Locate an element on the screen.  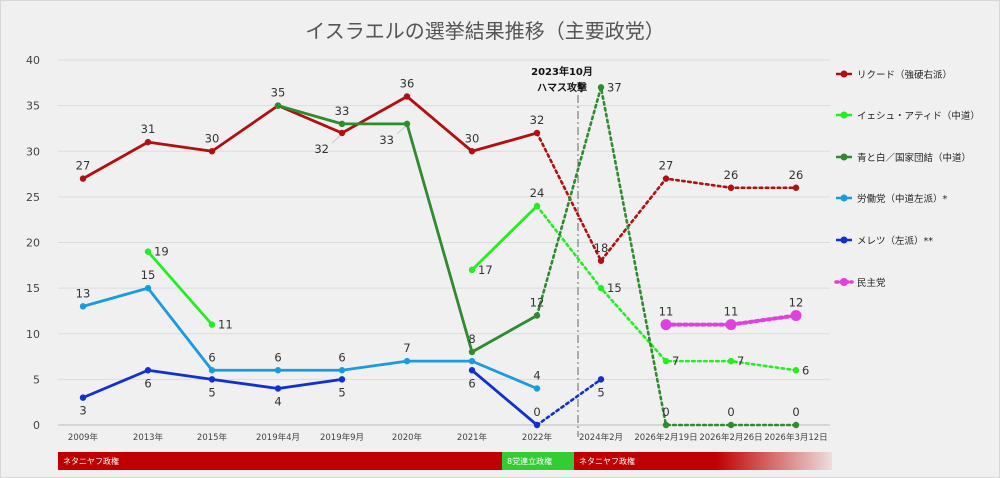
x-tick-label: 2019年4月 is located at coordinates (278, 437).